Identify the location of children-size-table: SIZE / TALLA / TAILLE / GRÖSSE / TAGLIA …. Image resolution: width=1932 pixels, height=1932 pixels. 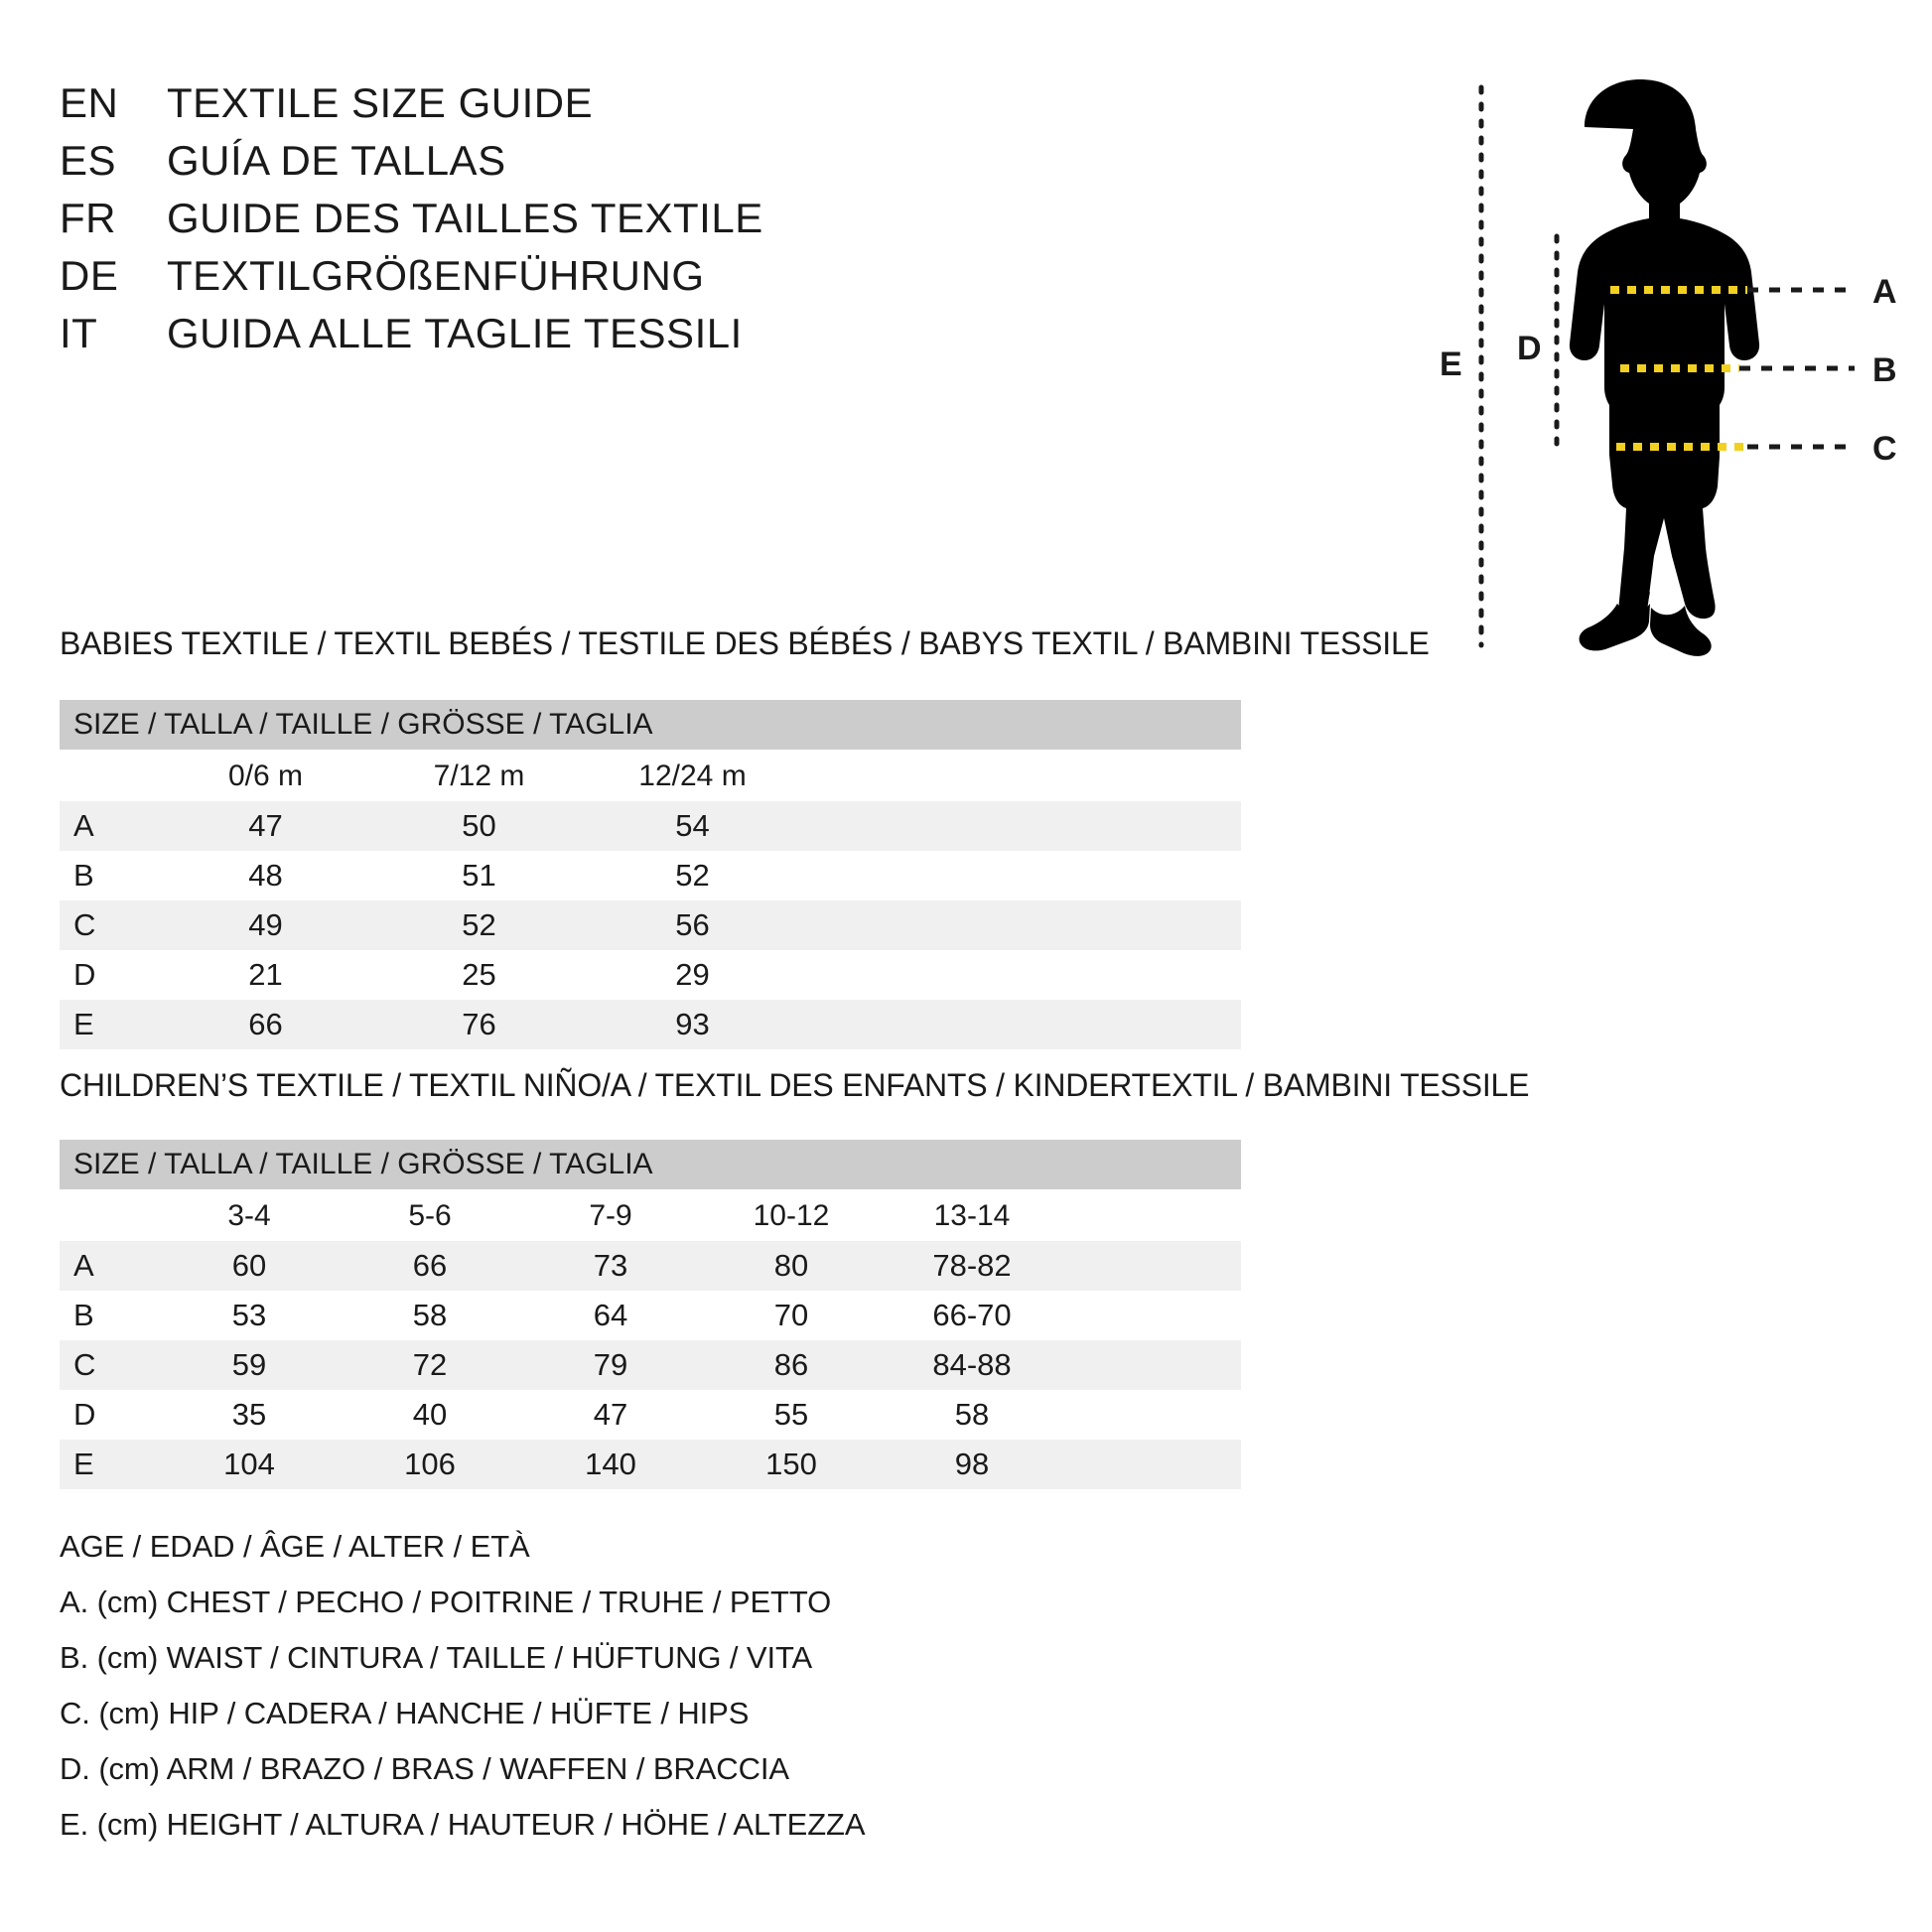
(650, 1315).